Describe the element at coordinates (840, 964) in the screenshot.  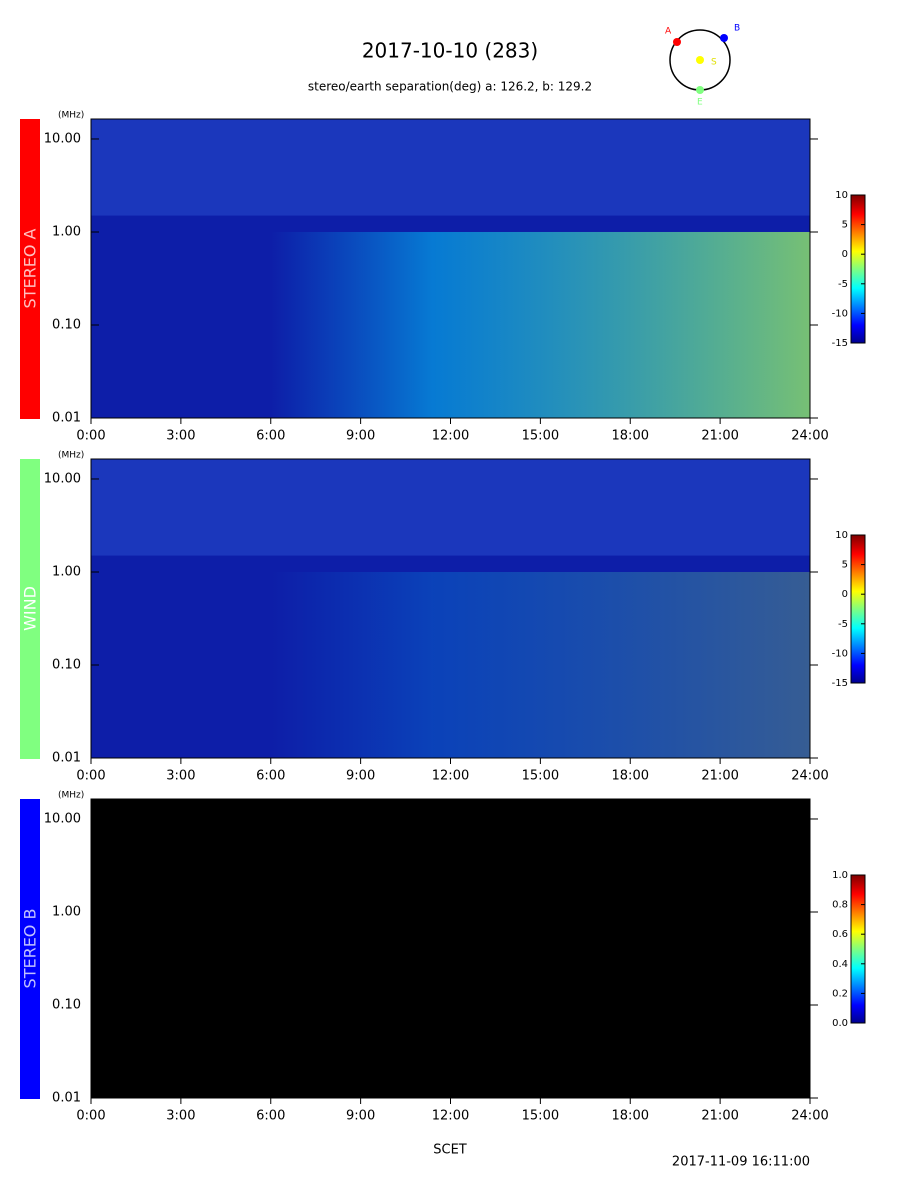
I see `colorbar-tick-label: 0.4` at that location.